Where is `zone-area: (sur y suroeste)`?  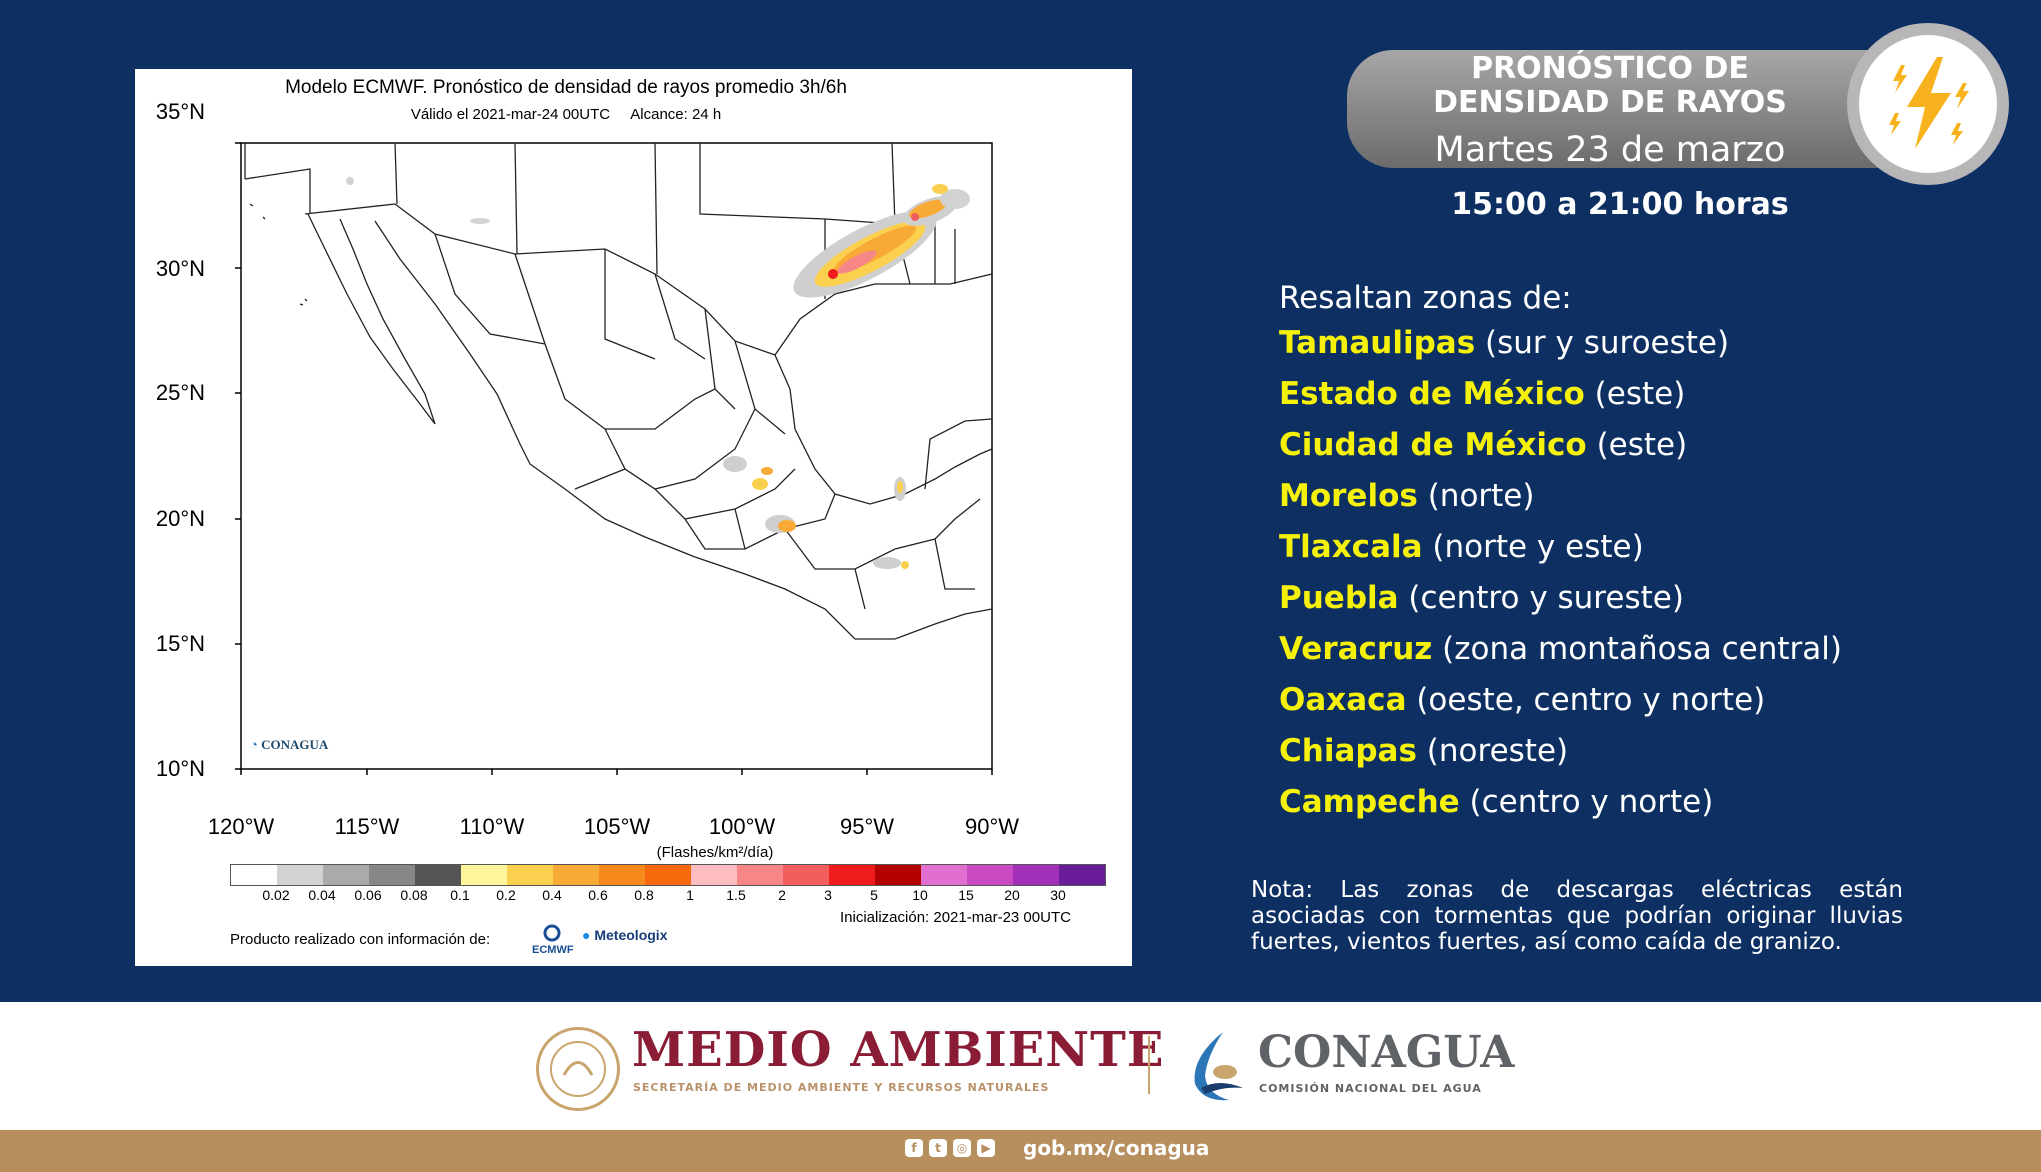
zone-area: (sur y suroeste) is located at coordinates (1602, 343).